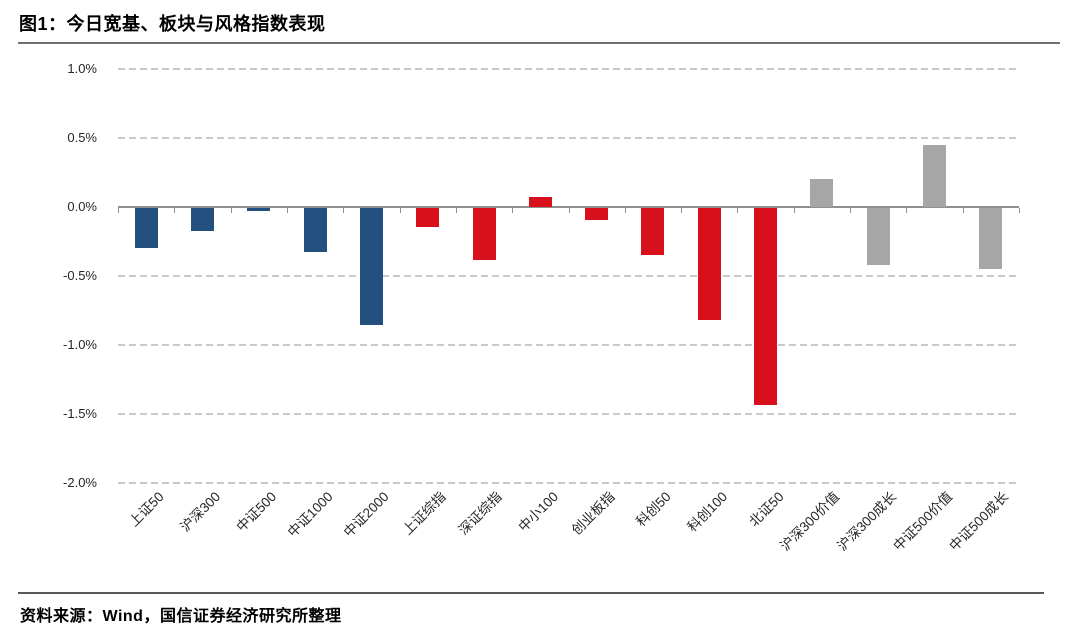 The image size is (1080, 641). What do you see at coordinates (539, 43) in the screenshot?
I see `title-divider` at bounding box center [539, 43].